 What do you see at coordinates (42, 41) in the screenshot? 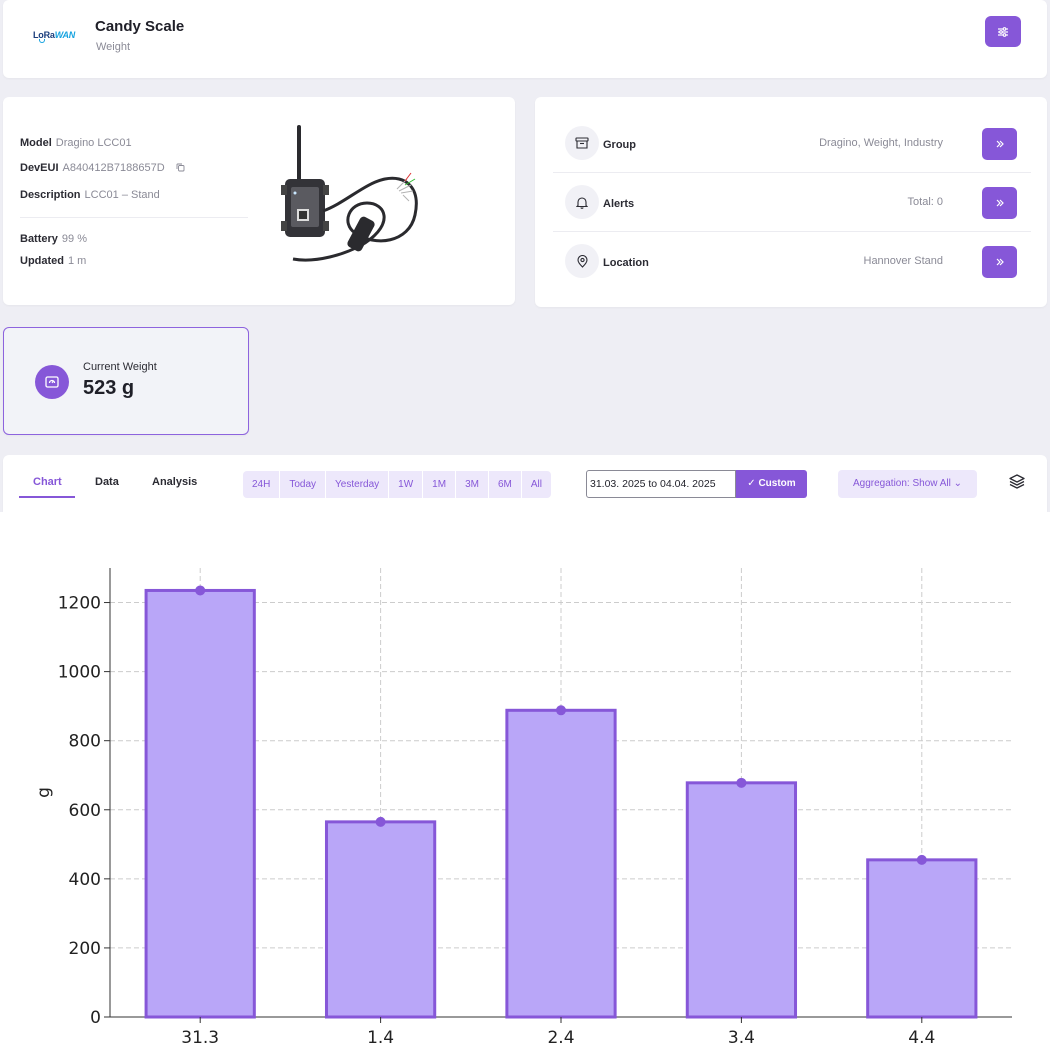
I see `logo-signal-icon` at bounding box center [42, 41].